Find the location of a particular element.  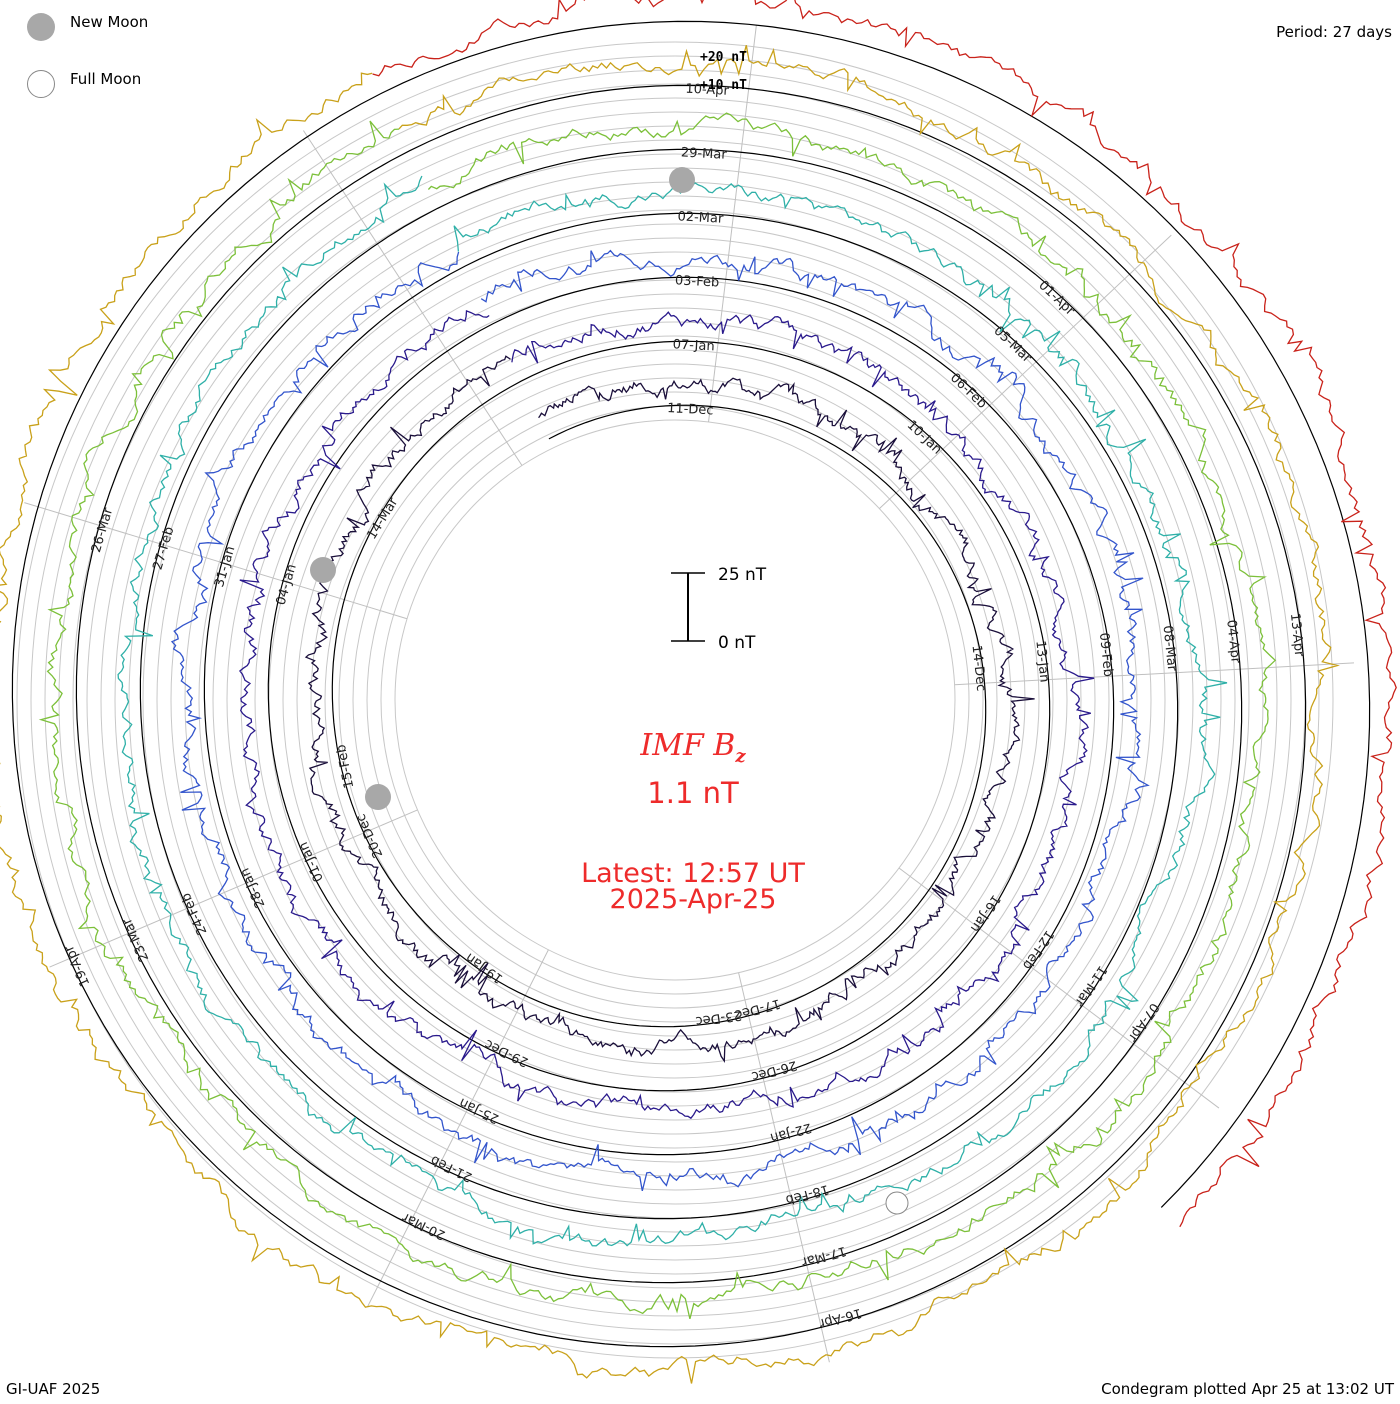

date-tick-label: 08-Mar is located at coordinates (1169, 649).